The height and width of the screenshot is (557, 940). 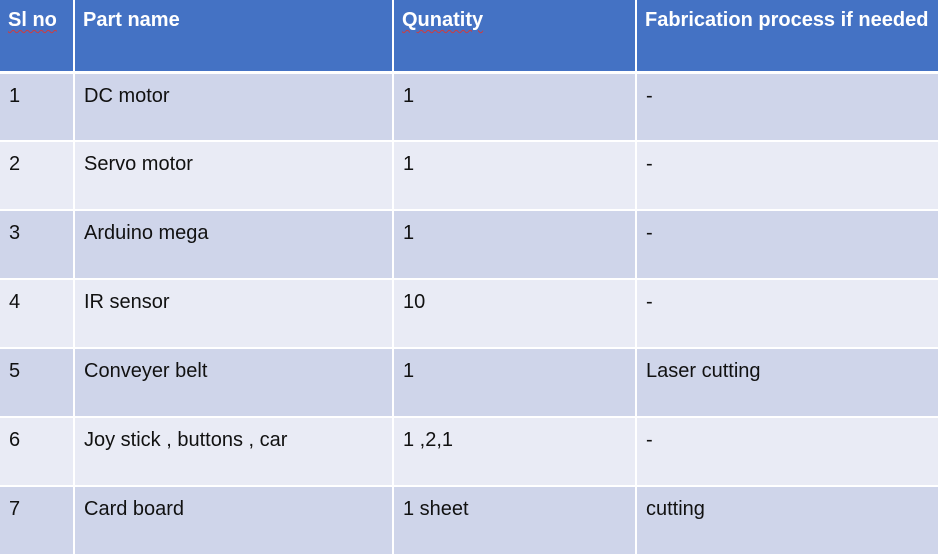 What do you see at coordinates (787, 37) in the screenshot?
I see `header-fabrication-process: Fabrication process if needed` at bounding box center [787, 37].